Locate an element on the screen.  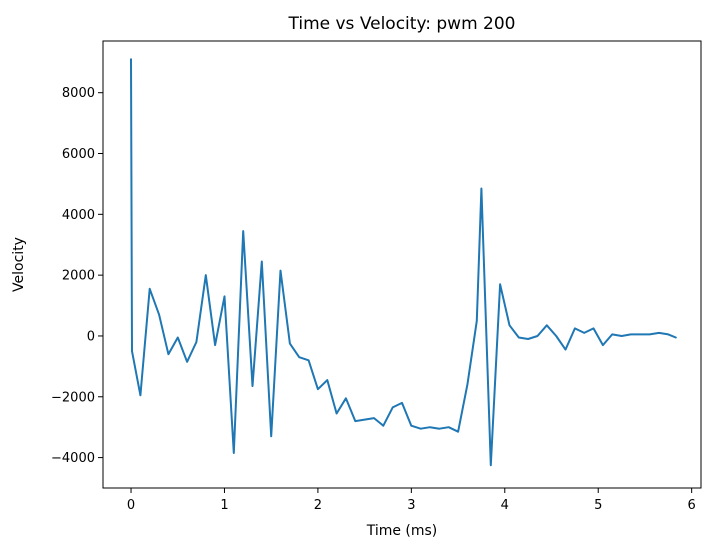
x-tick-label: 5 is located at coordinates (598, 505).